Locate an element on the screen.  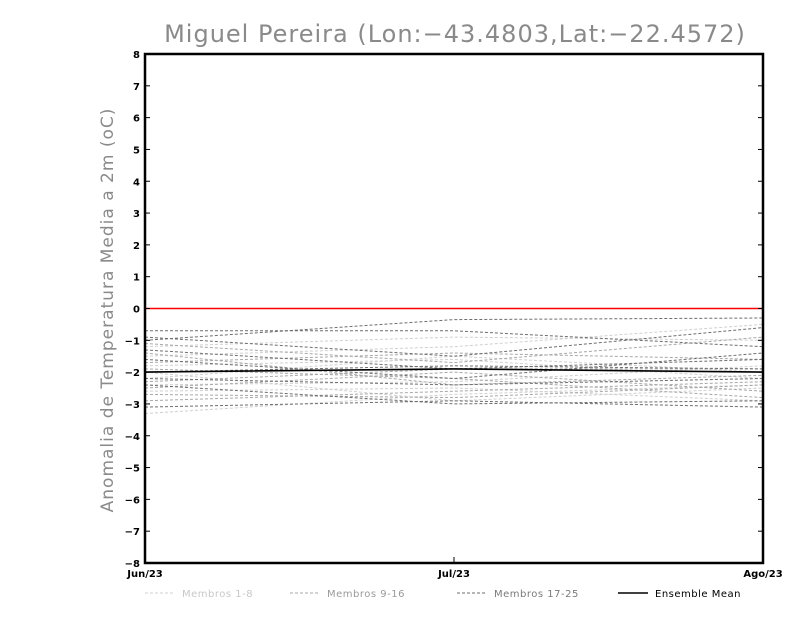
y-tick-label: −5 is located at coordinates (132, 469).